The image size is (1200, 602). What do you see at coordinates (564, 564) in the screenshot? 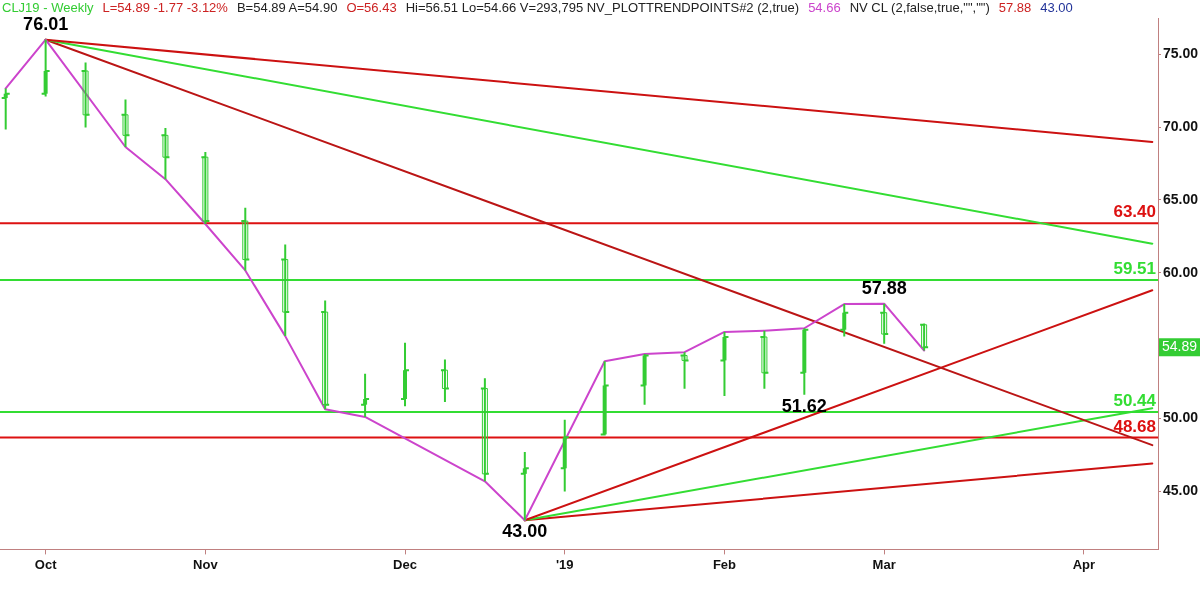
I see `x-tick-label: '19` at bounding box center [564, 564].